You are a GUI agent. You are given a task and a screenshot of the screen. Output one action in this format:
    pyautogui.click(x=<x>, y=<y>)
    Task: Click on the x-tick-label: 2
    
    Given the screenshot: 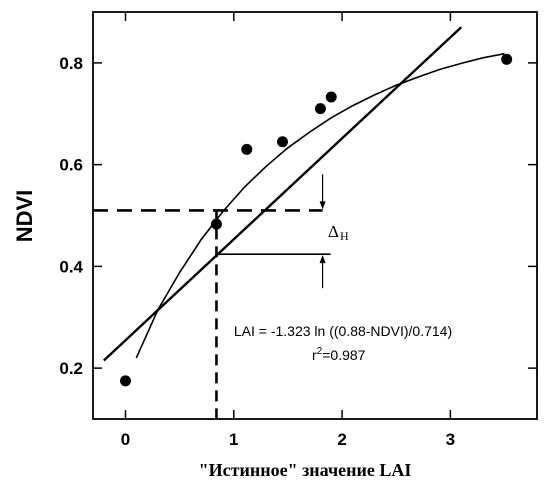 What is the action you would take?
    pyautogui.click(x=341, y=439)
    